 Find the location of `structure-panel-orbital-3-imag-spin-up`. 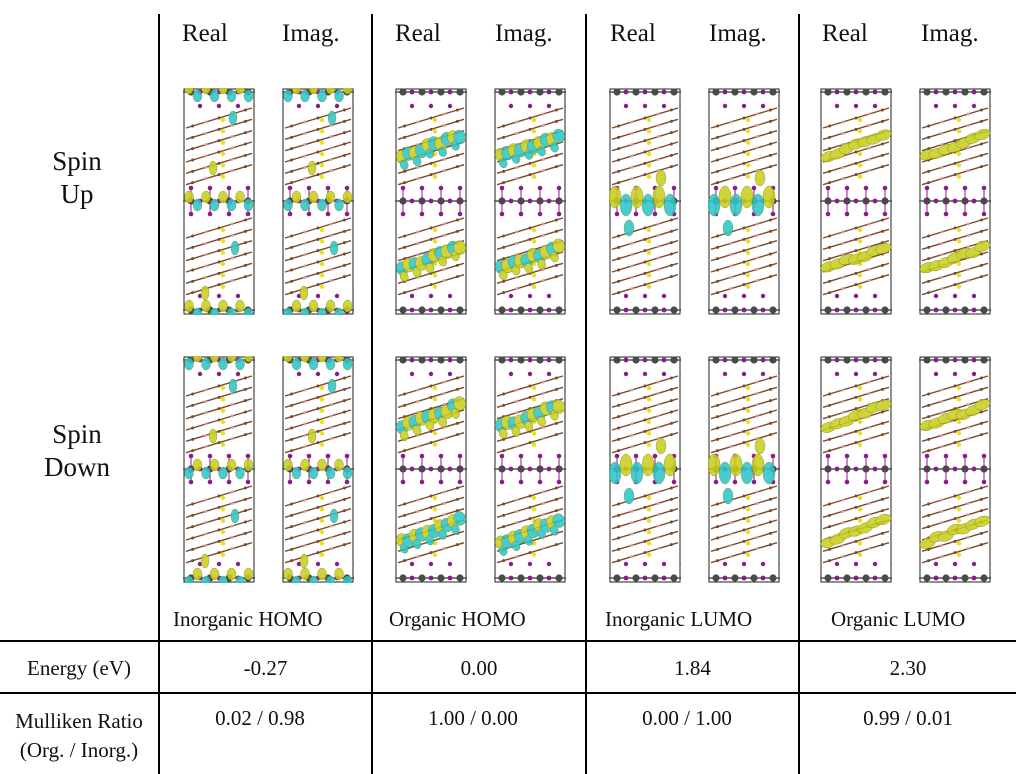

structure-panel-orbital-3-imag-spin-up is located at coordinates (744, 201).